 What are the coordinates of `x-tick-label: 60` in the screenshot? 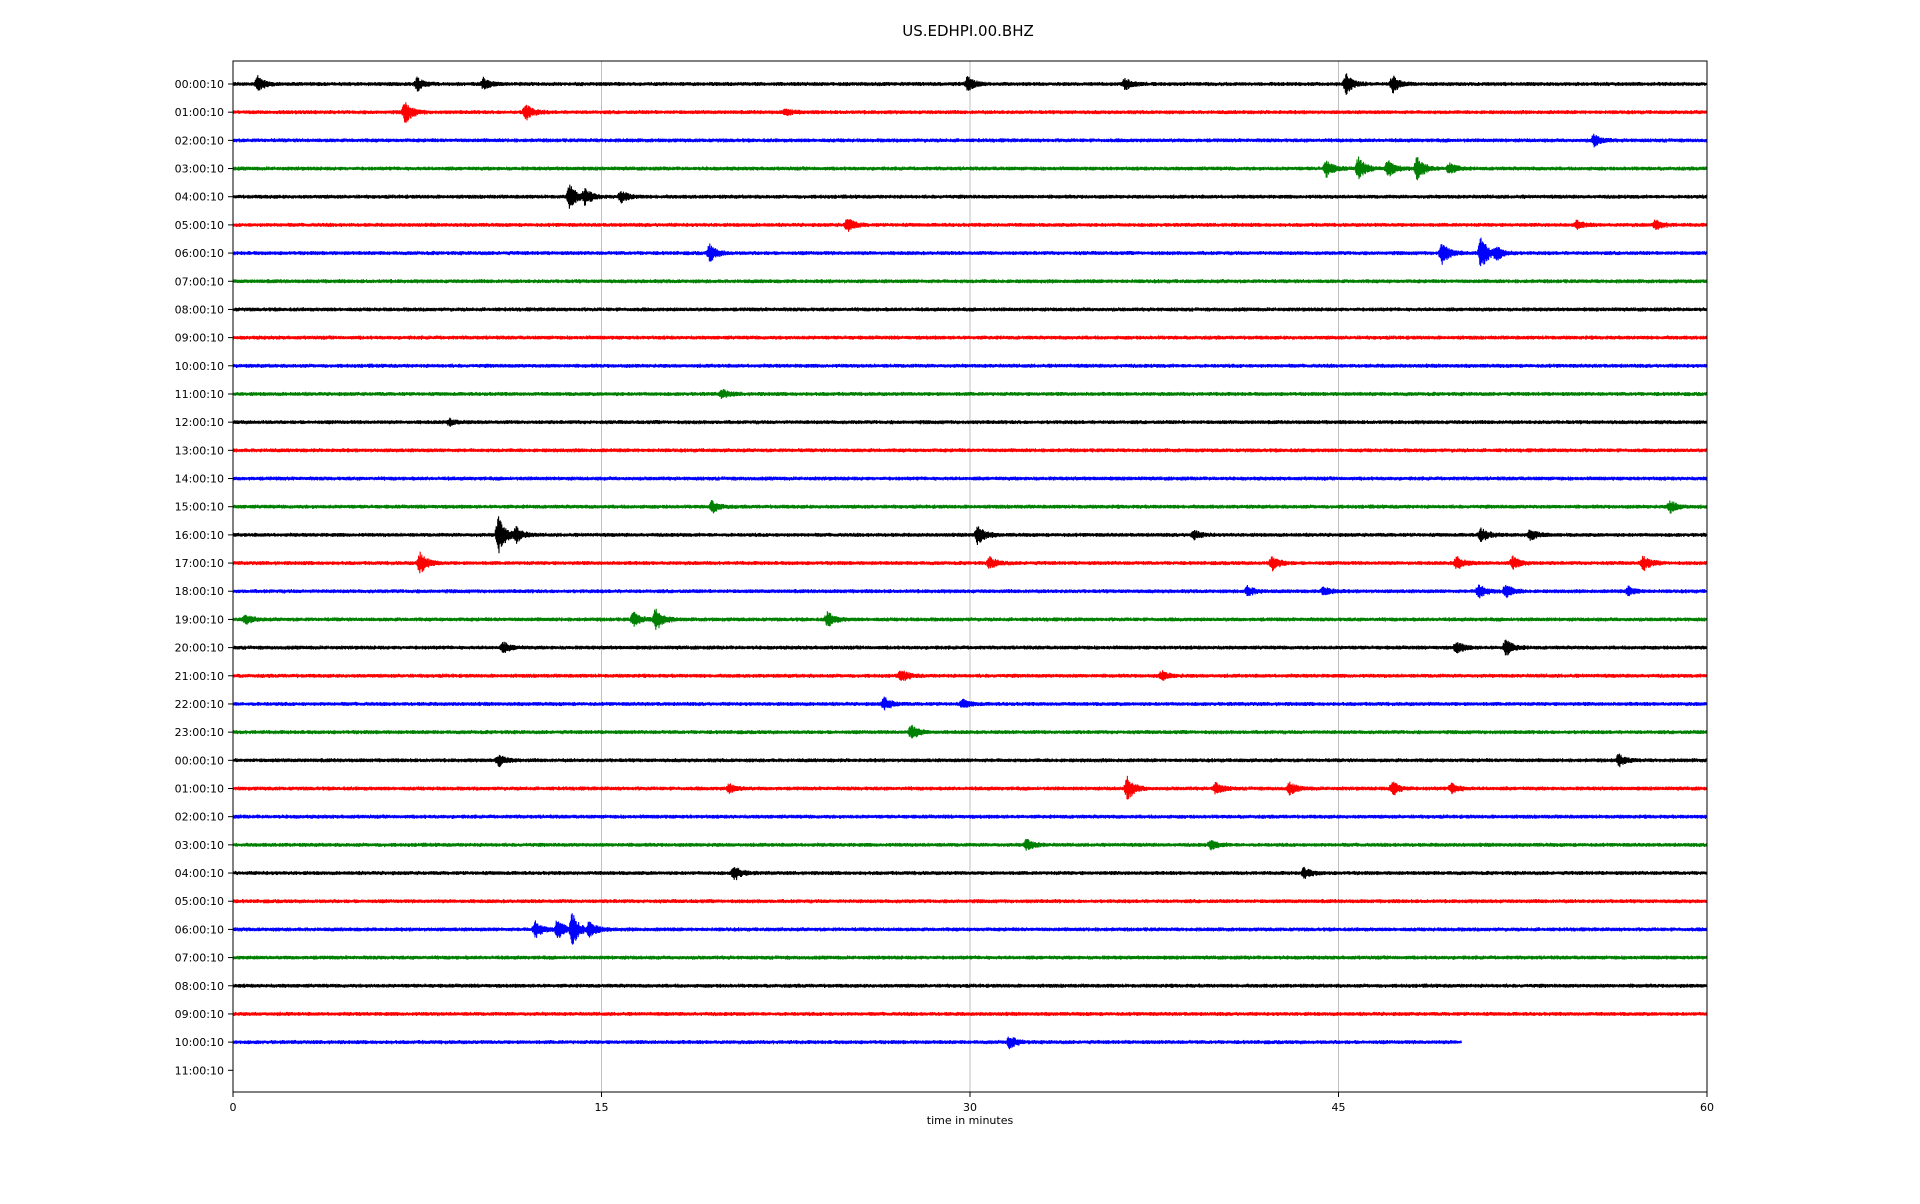 It's located at (1707, 1107).